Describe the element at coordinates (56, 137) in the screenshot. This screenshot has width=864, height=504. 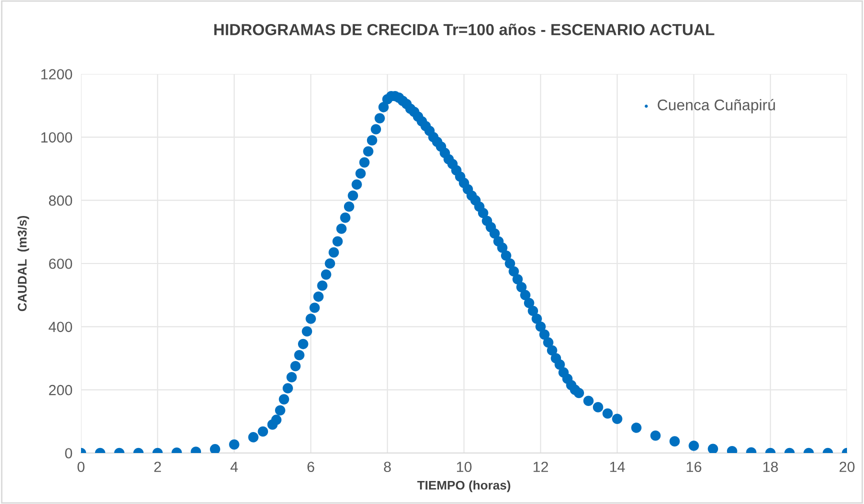
I see `y-tick-label: 1000` at that location.